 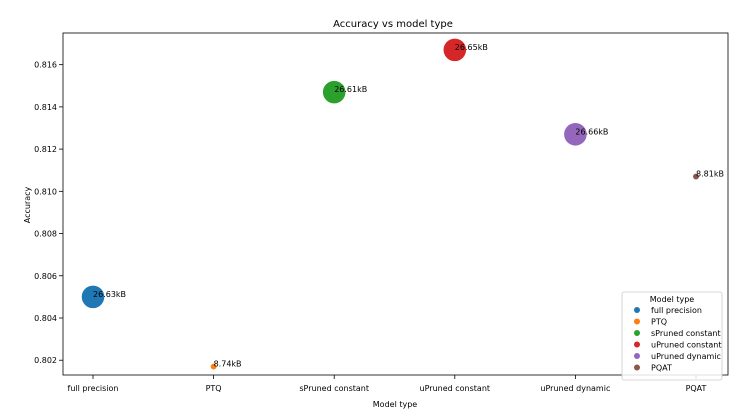 I want to click on legend-entry: full precision, so click(x=676, y=310).